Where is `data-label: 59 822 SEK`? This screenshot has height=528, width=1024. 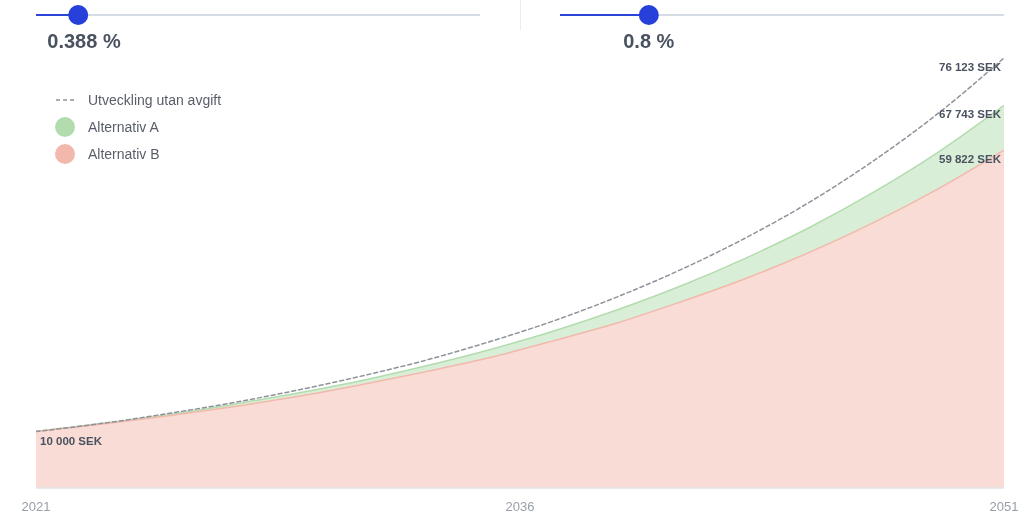 data-label: 59 822 SEK is located at coordinates (970, 159).